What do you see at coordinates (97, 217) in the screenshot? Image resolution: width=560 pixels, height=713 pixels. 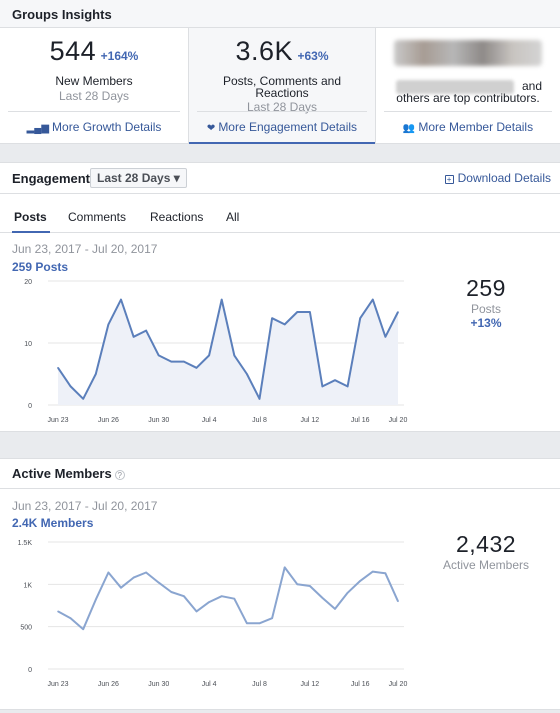 I see `tab-comments: Comments` at bounding box center [97, 217].